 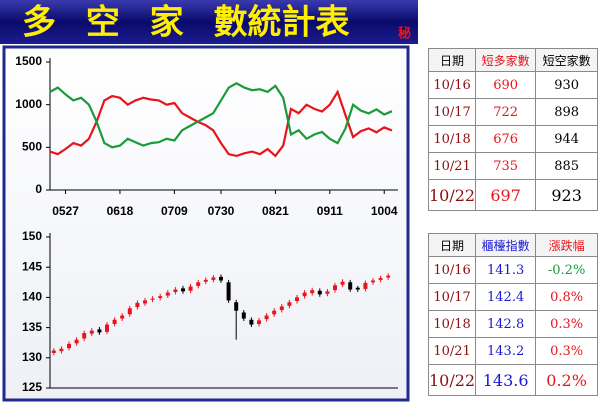 What do you see at coordinates (567, 85) in the screenshot?
I see `table-cell: 930` at bounding box center [567, 85].